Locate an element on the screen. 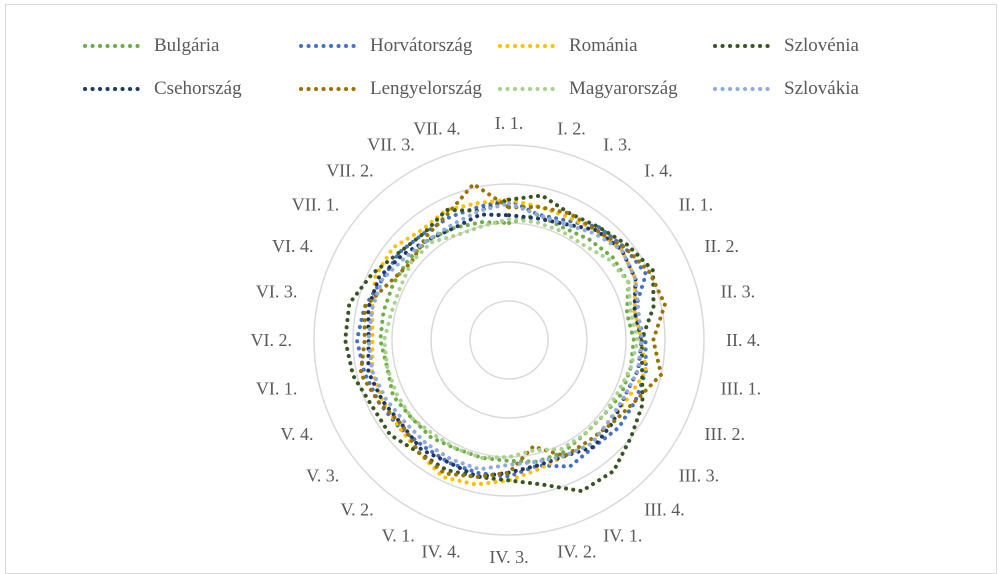  axis-label-13: IV. 1. is located at coordinates (622, 536).